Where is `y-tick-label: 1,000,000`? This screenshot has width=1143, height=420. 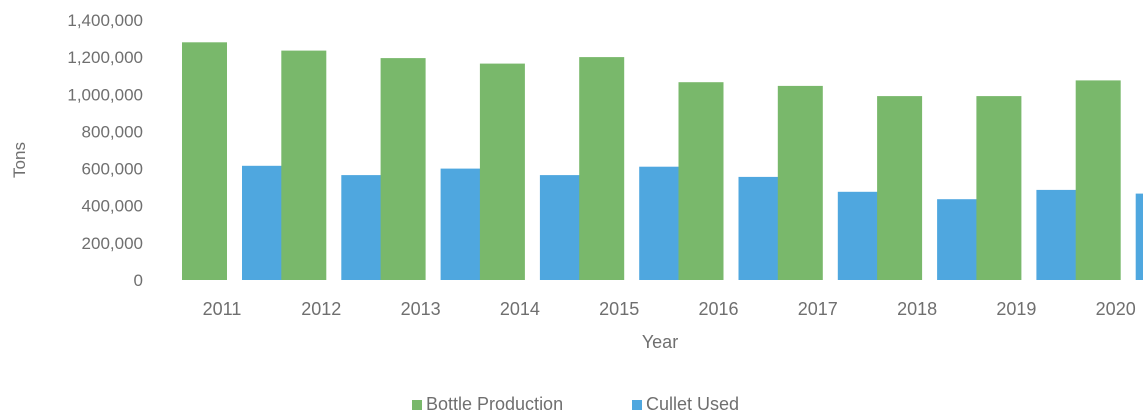 y-tick-label: 1,000,000 is located at coordinates (105, 94).